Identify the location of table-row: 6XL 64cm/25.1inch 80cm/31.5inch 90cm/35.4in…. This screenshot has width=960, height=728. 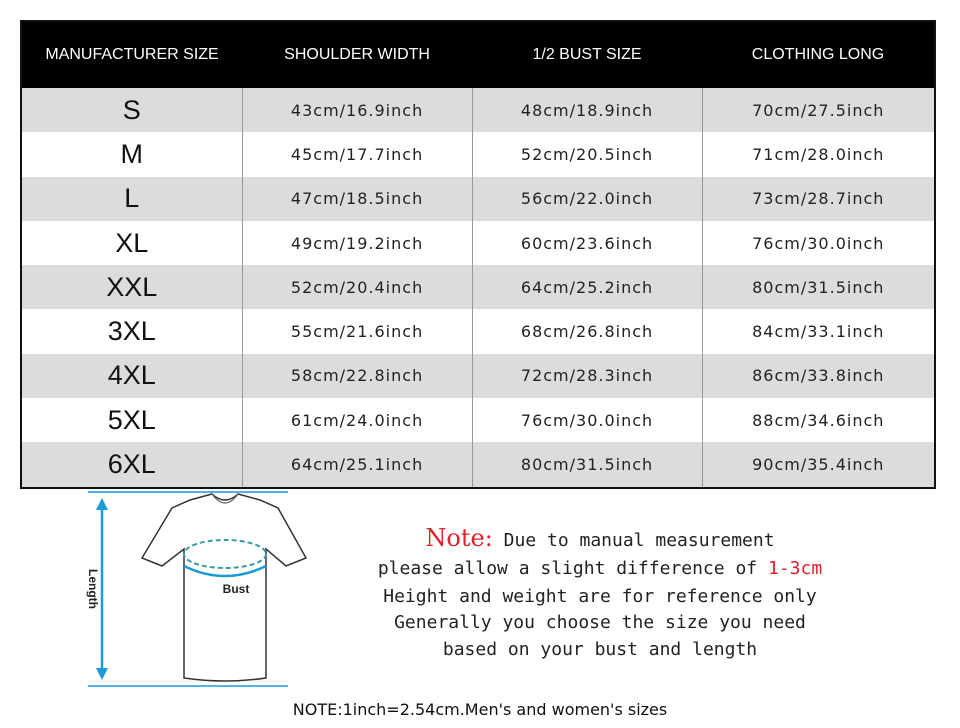
(478, 465).